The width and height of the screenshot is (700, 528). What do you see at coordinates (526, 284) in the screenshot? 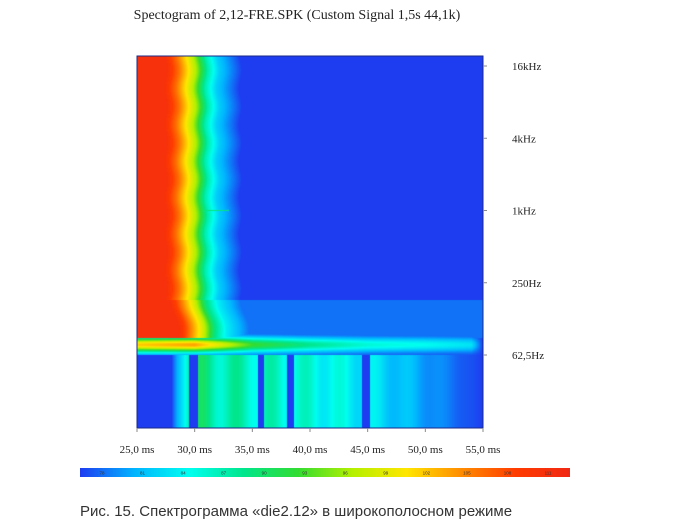
I see `y-tick-label: 250Hz` at bounding box center [526, 284].